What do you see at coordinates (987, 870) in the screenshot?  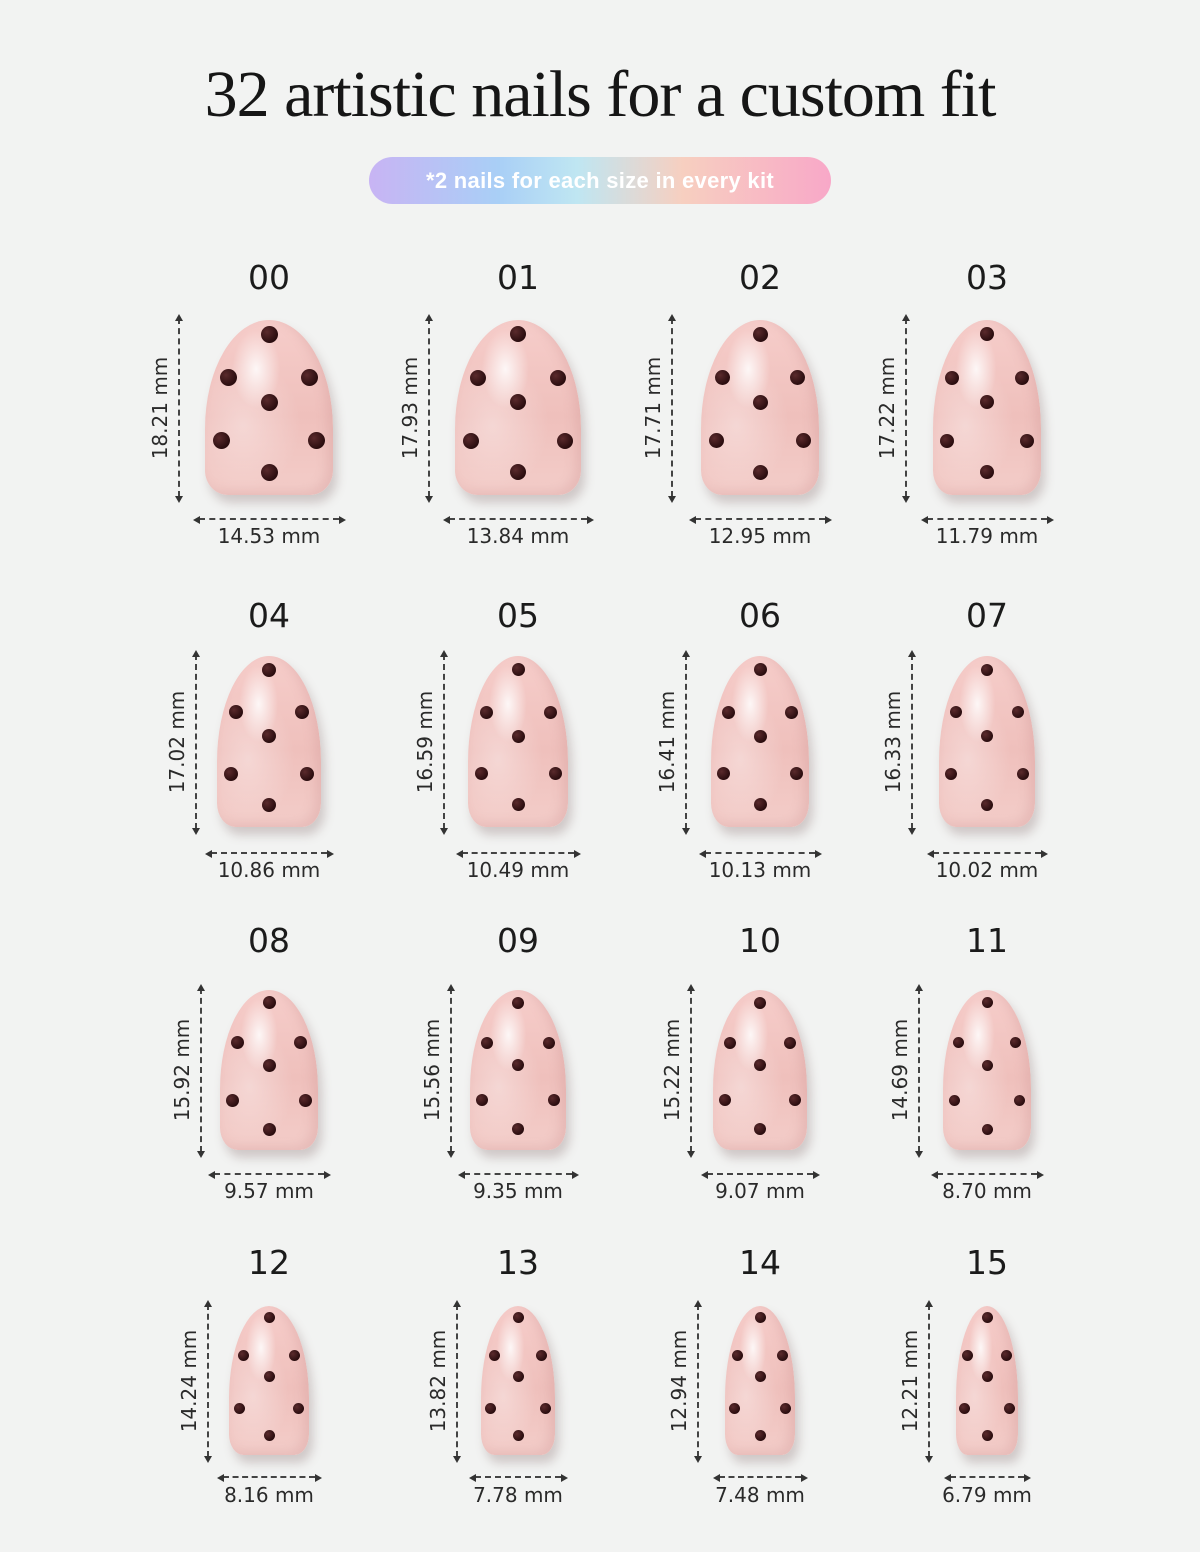 I see `nail-width-label: 10.02 mm` at bounding box center [987, 870].